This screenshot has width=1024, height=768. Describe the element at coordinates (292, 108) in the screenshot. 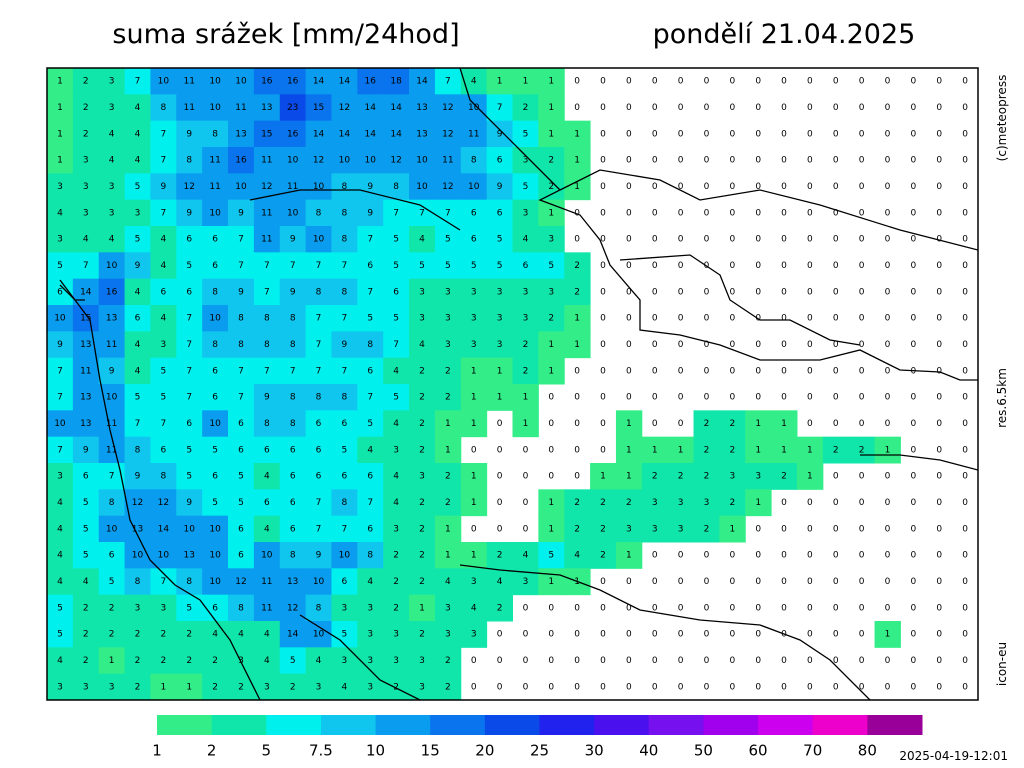

I see `cell-value: 23` at that location.